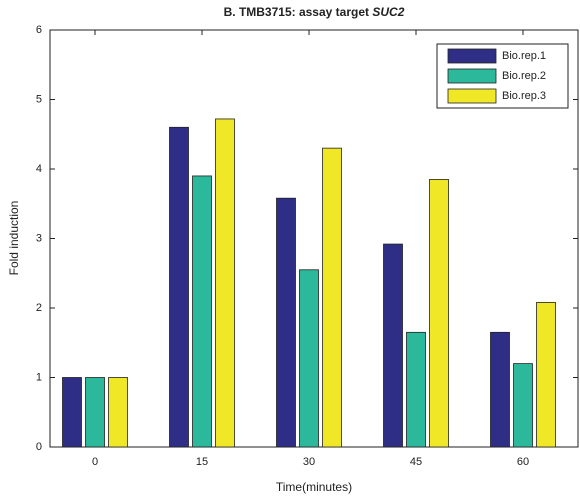 Image resolution: width=580 pixels, height=499 pixels. Describe the element at coordinates (296, 12) in the screenshot. I see `title-main: B. TMB3715: assay target` at that location.